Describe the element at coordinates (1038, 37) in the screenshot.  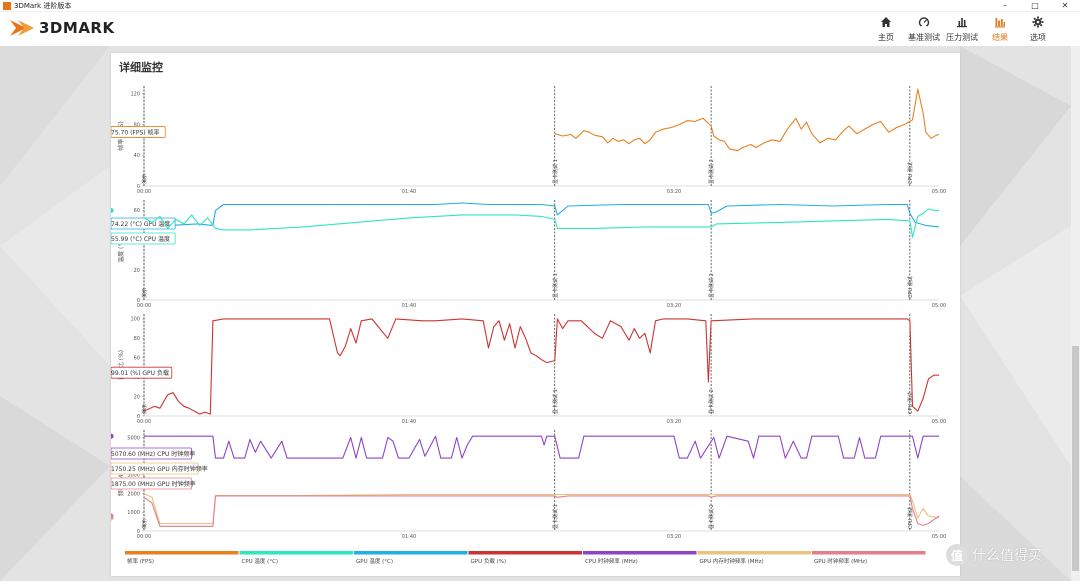
I see `nav-options-label: 选项` at that location.